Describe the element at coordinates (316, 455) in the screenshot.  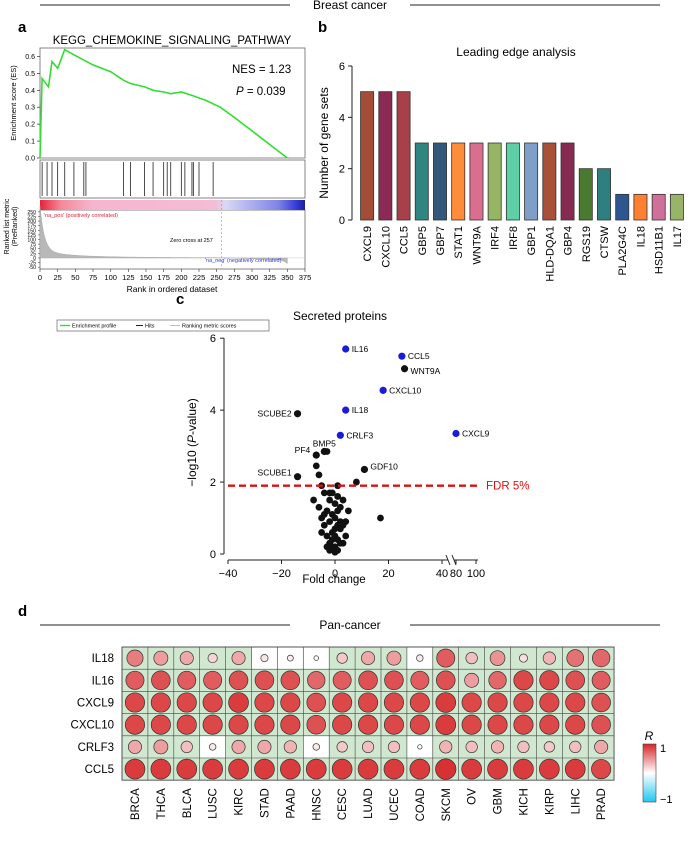
I see `point-pf4` at that location.